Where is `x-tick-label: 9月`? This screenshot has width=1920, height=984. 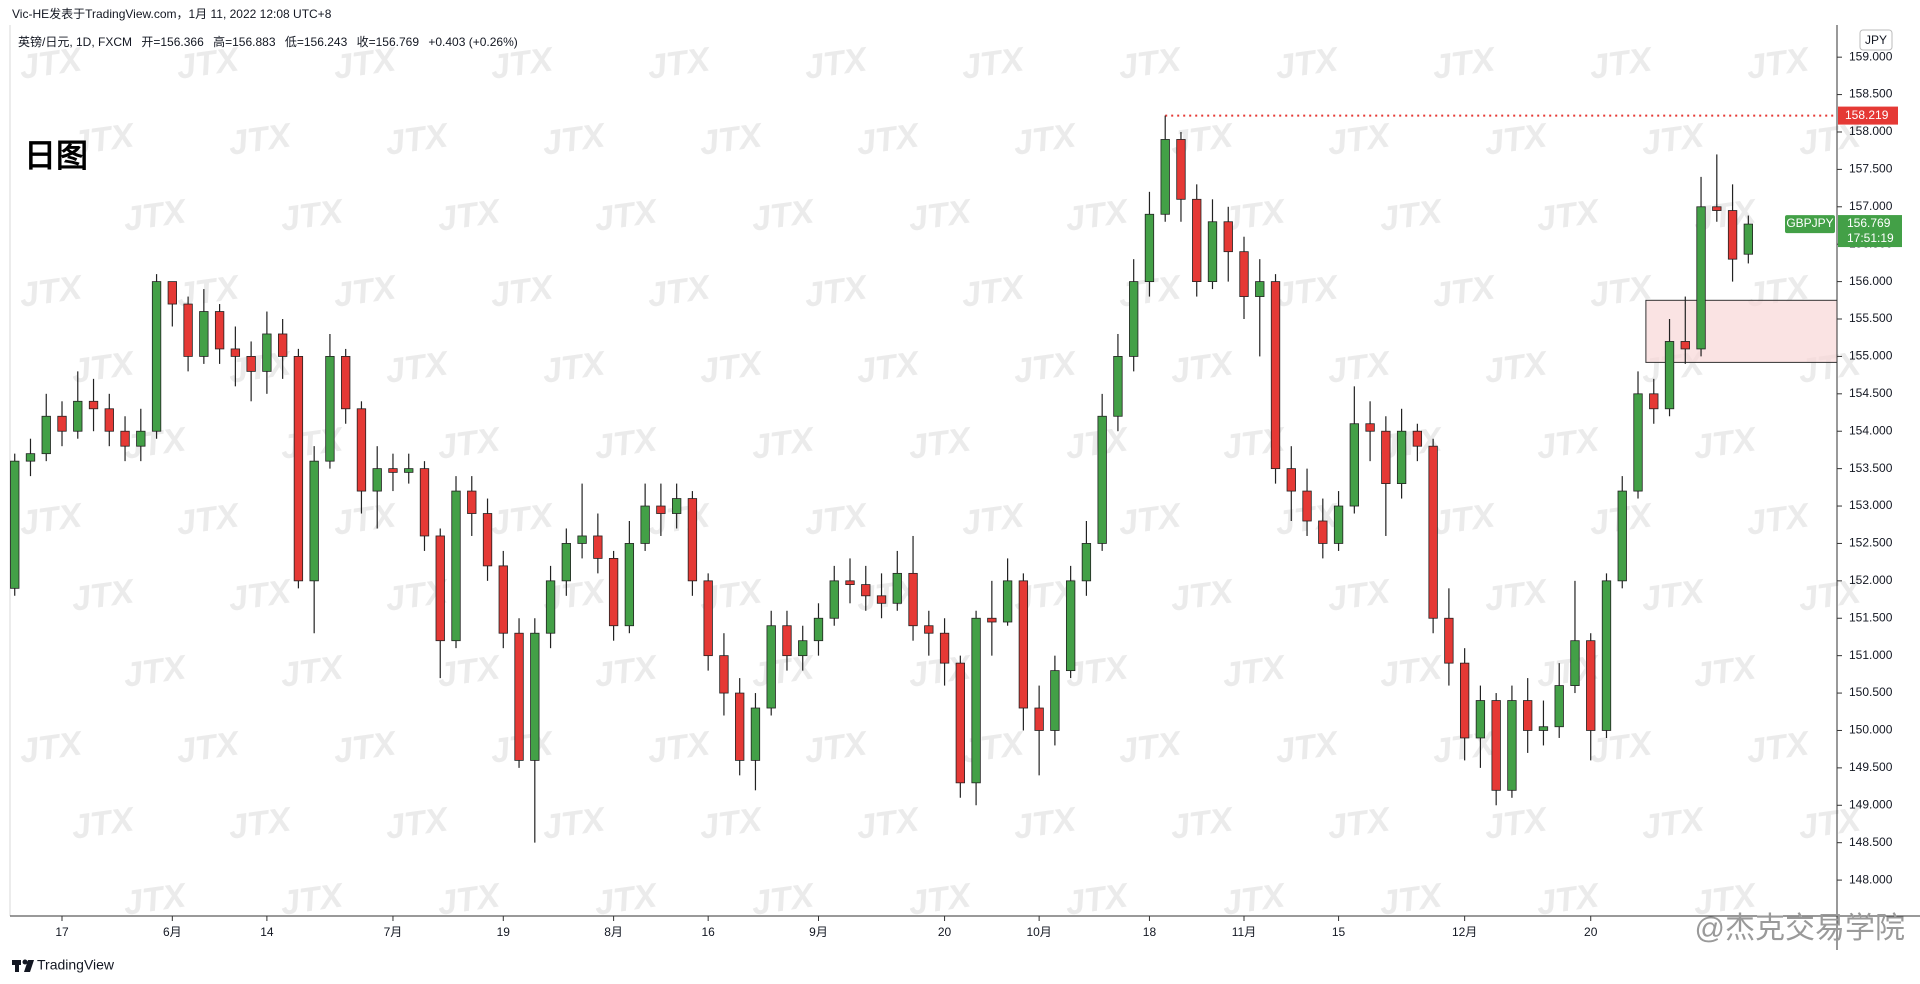 x-tick-label: 9月 is located at coordinates (818, 932).